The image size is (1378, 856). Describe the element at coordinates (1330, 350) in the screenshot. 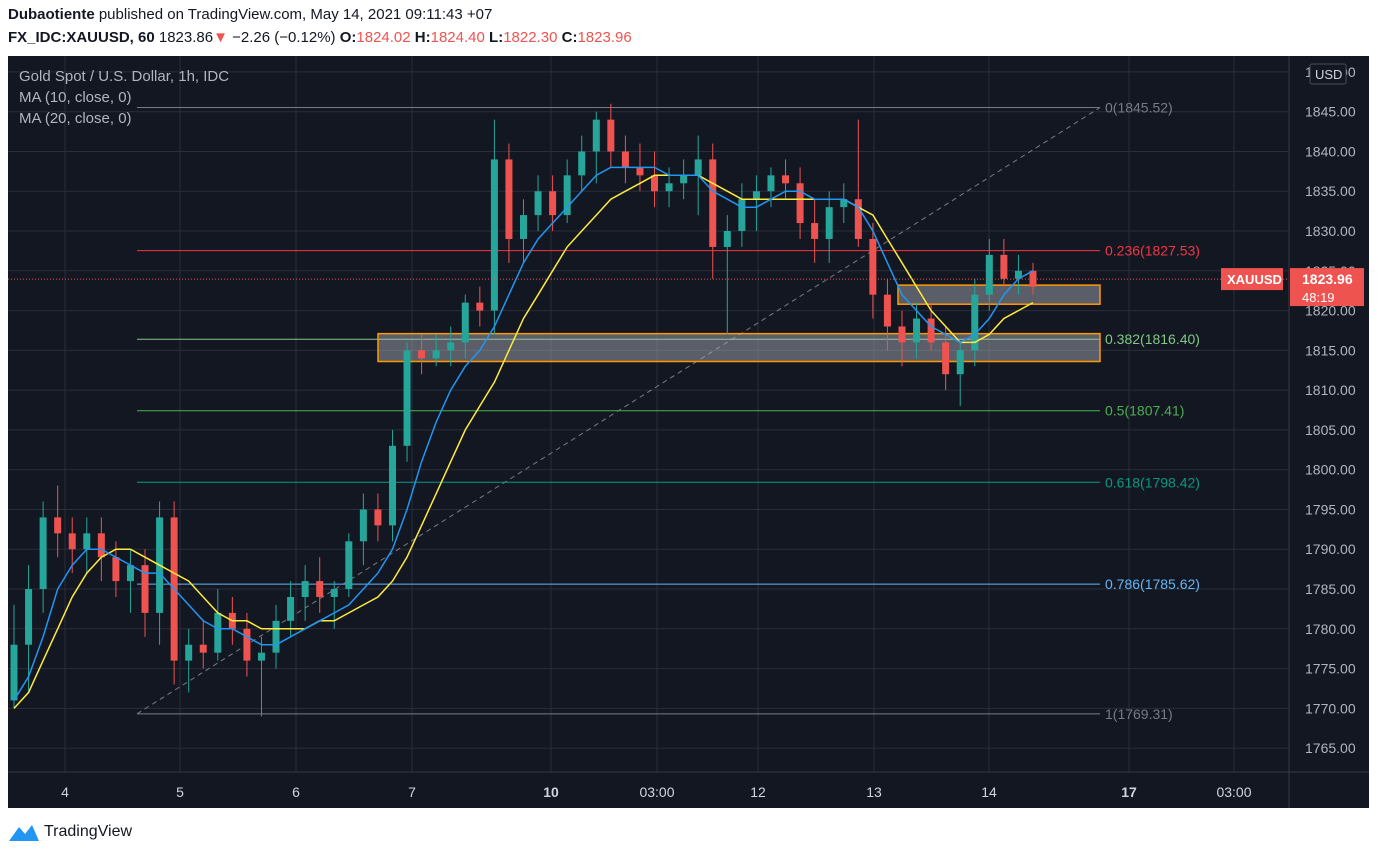

I see `y-tick-label: 1815.00` at that location.